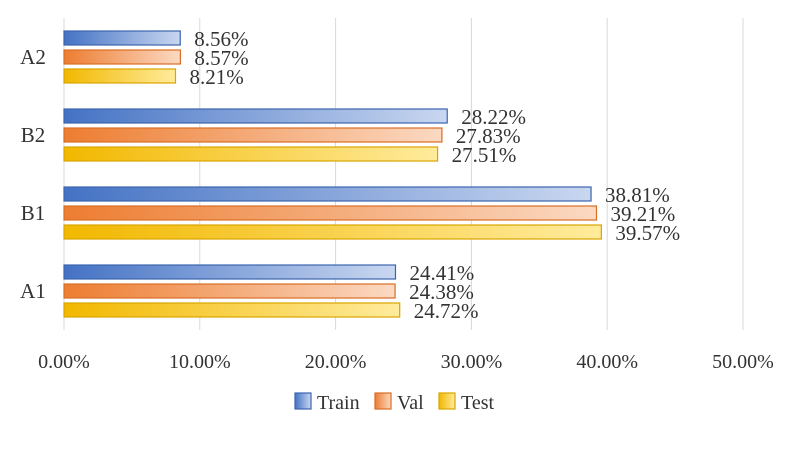  I want to click on legend-label-train: Train, so click(338, 403).